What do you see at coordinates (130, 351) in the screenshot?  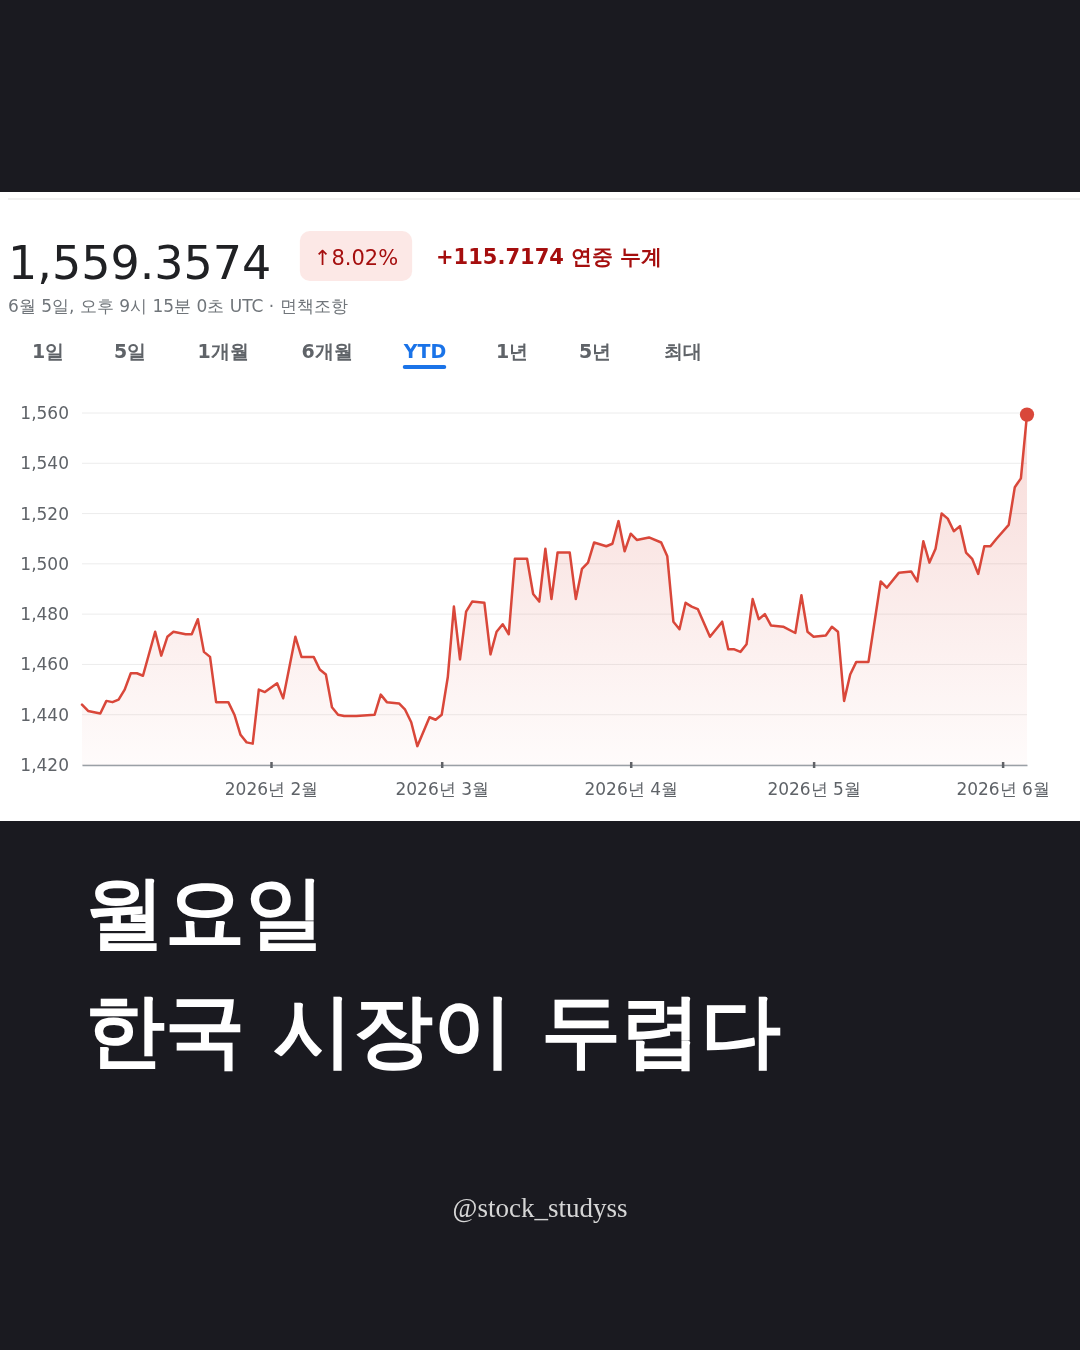 I see `text: 5일` at bounding box center [130, 351].